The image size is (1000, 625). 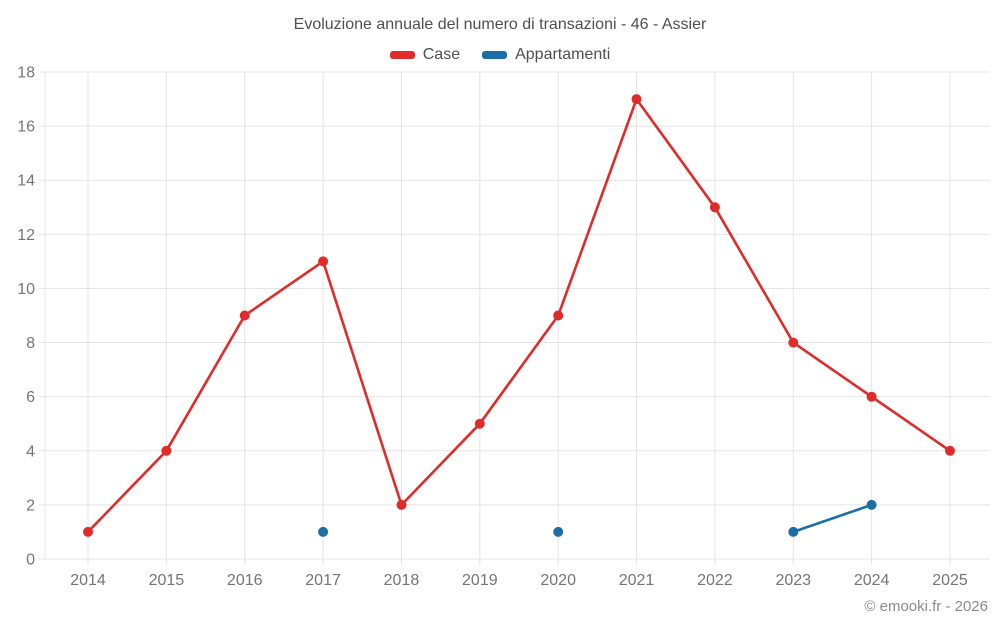 I want to click on chart-legend: Case Appartamenti, so click(x=500, y=55).